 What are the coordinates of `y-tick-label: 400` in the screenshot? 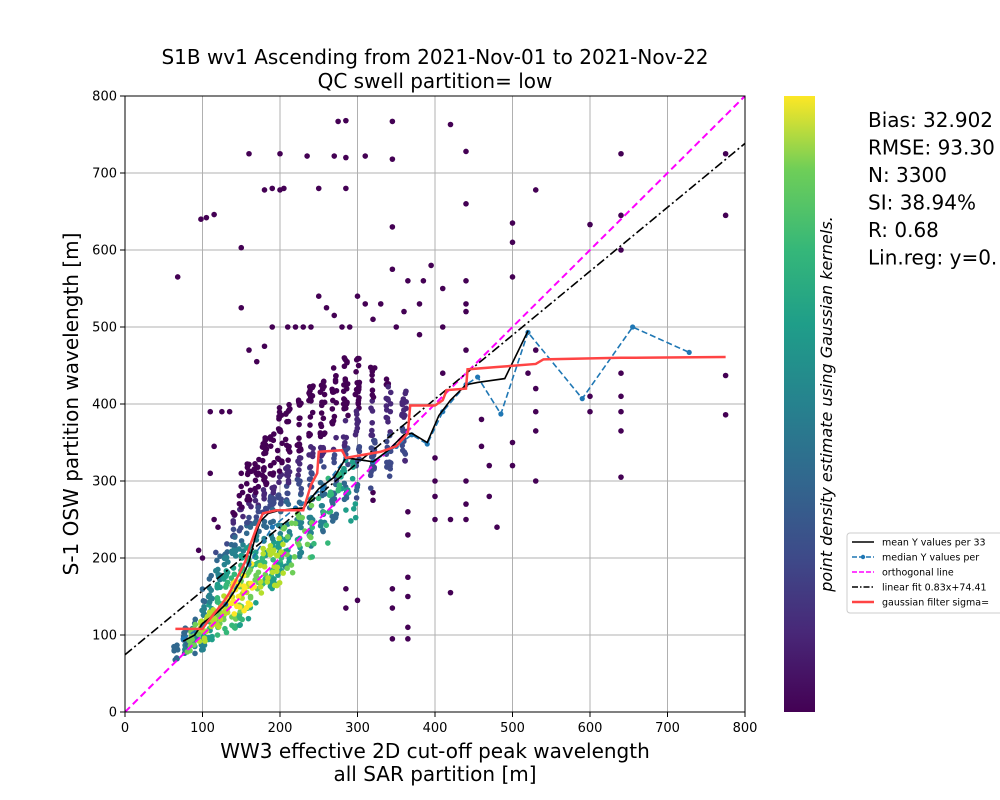 It's located at (104, 405).